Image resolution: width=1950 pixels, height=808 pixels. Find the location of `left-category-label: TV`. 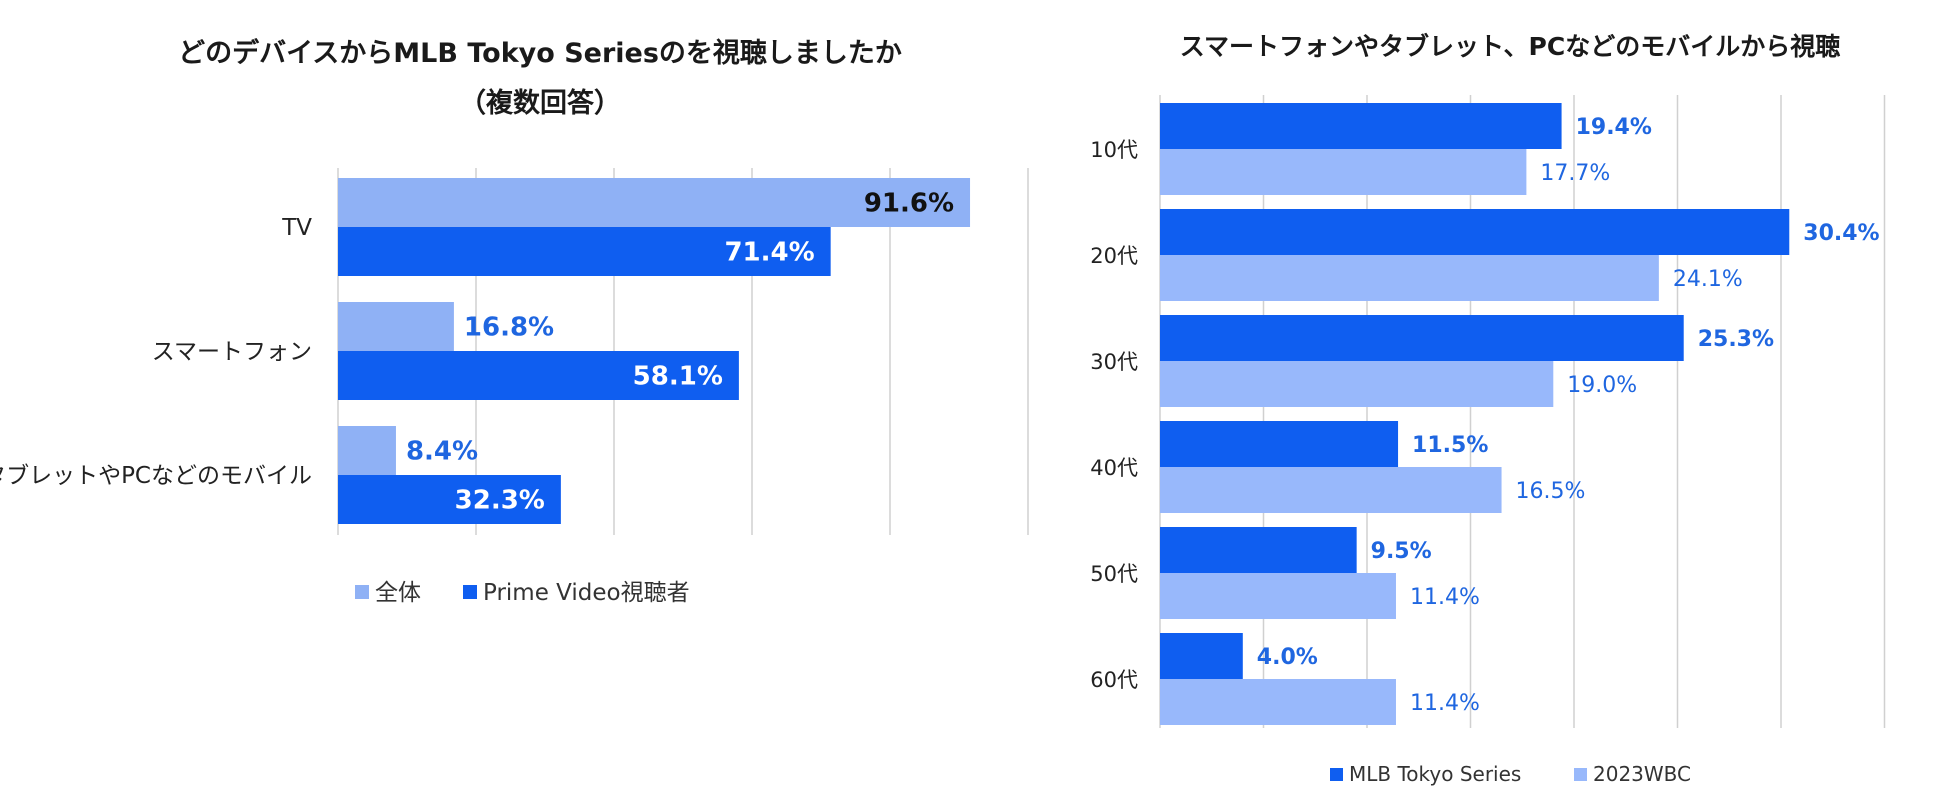

left-category-label: TV is located at coordinates (296, 228).